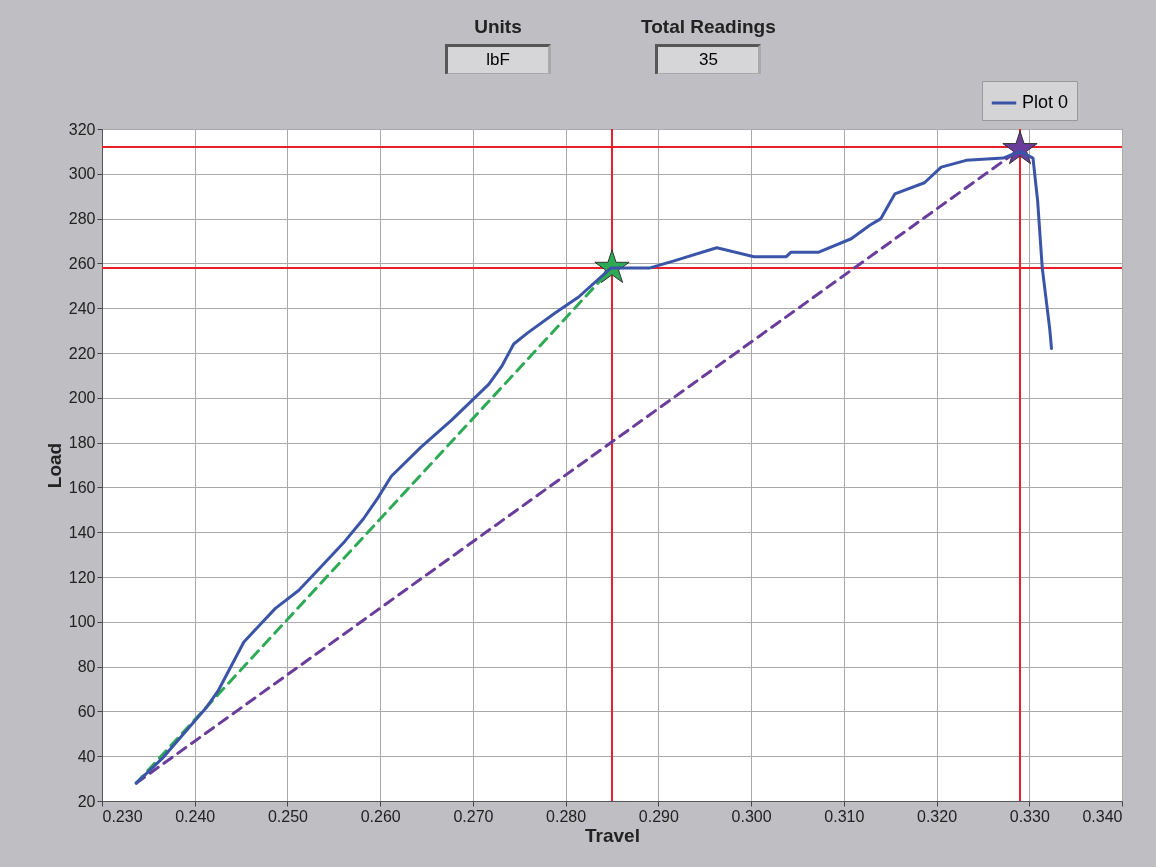  Describe the element at coordinates (82, 219) in the screenshot. I see `y-tick-label: 280` at that location.